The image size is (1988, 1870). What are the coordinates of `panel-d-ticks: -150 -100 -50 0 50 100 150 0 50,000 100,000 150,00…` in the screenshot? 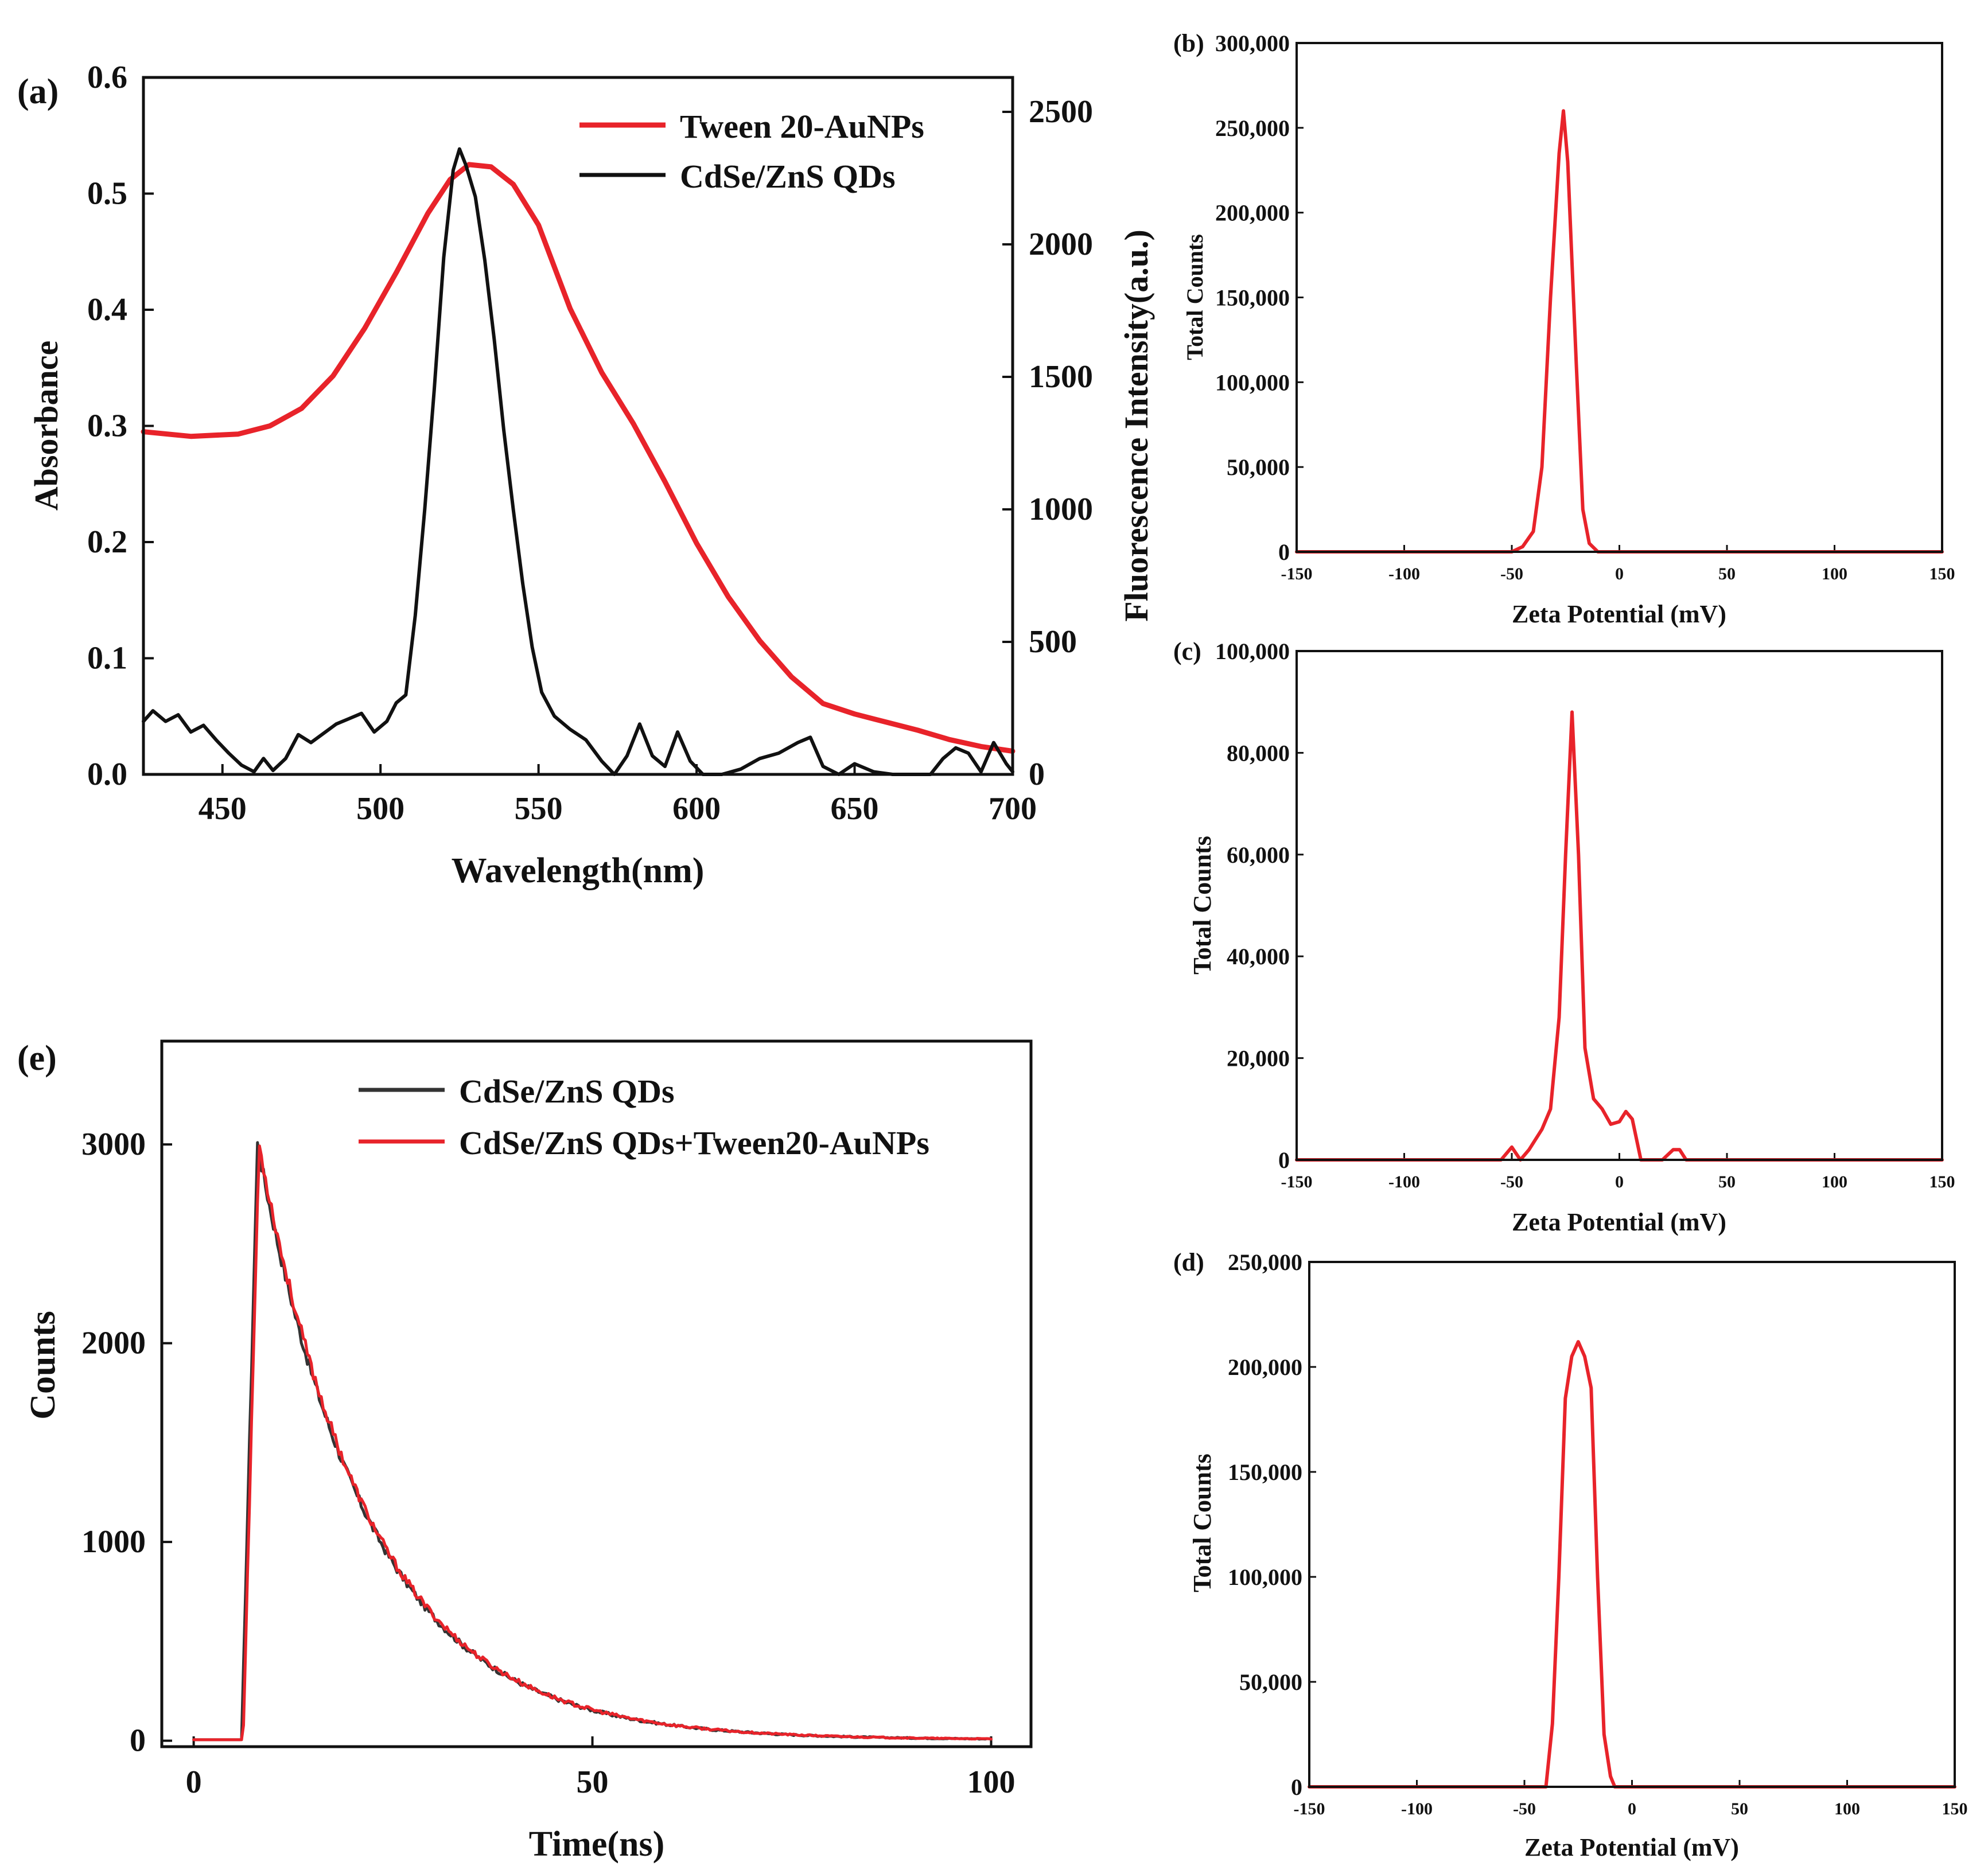 It's located at (1598, 1534).